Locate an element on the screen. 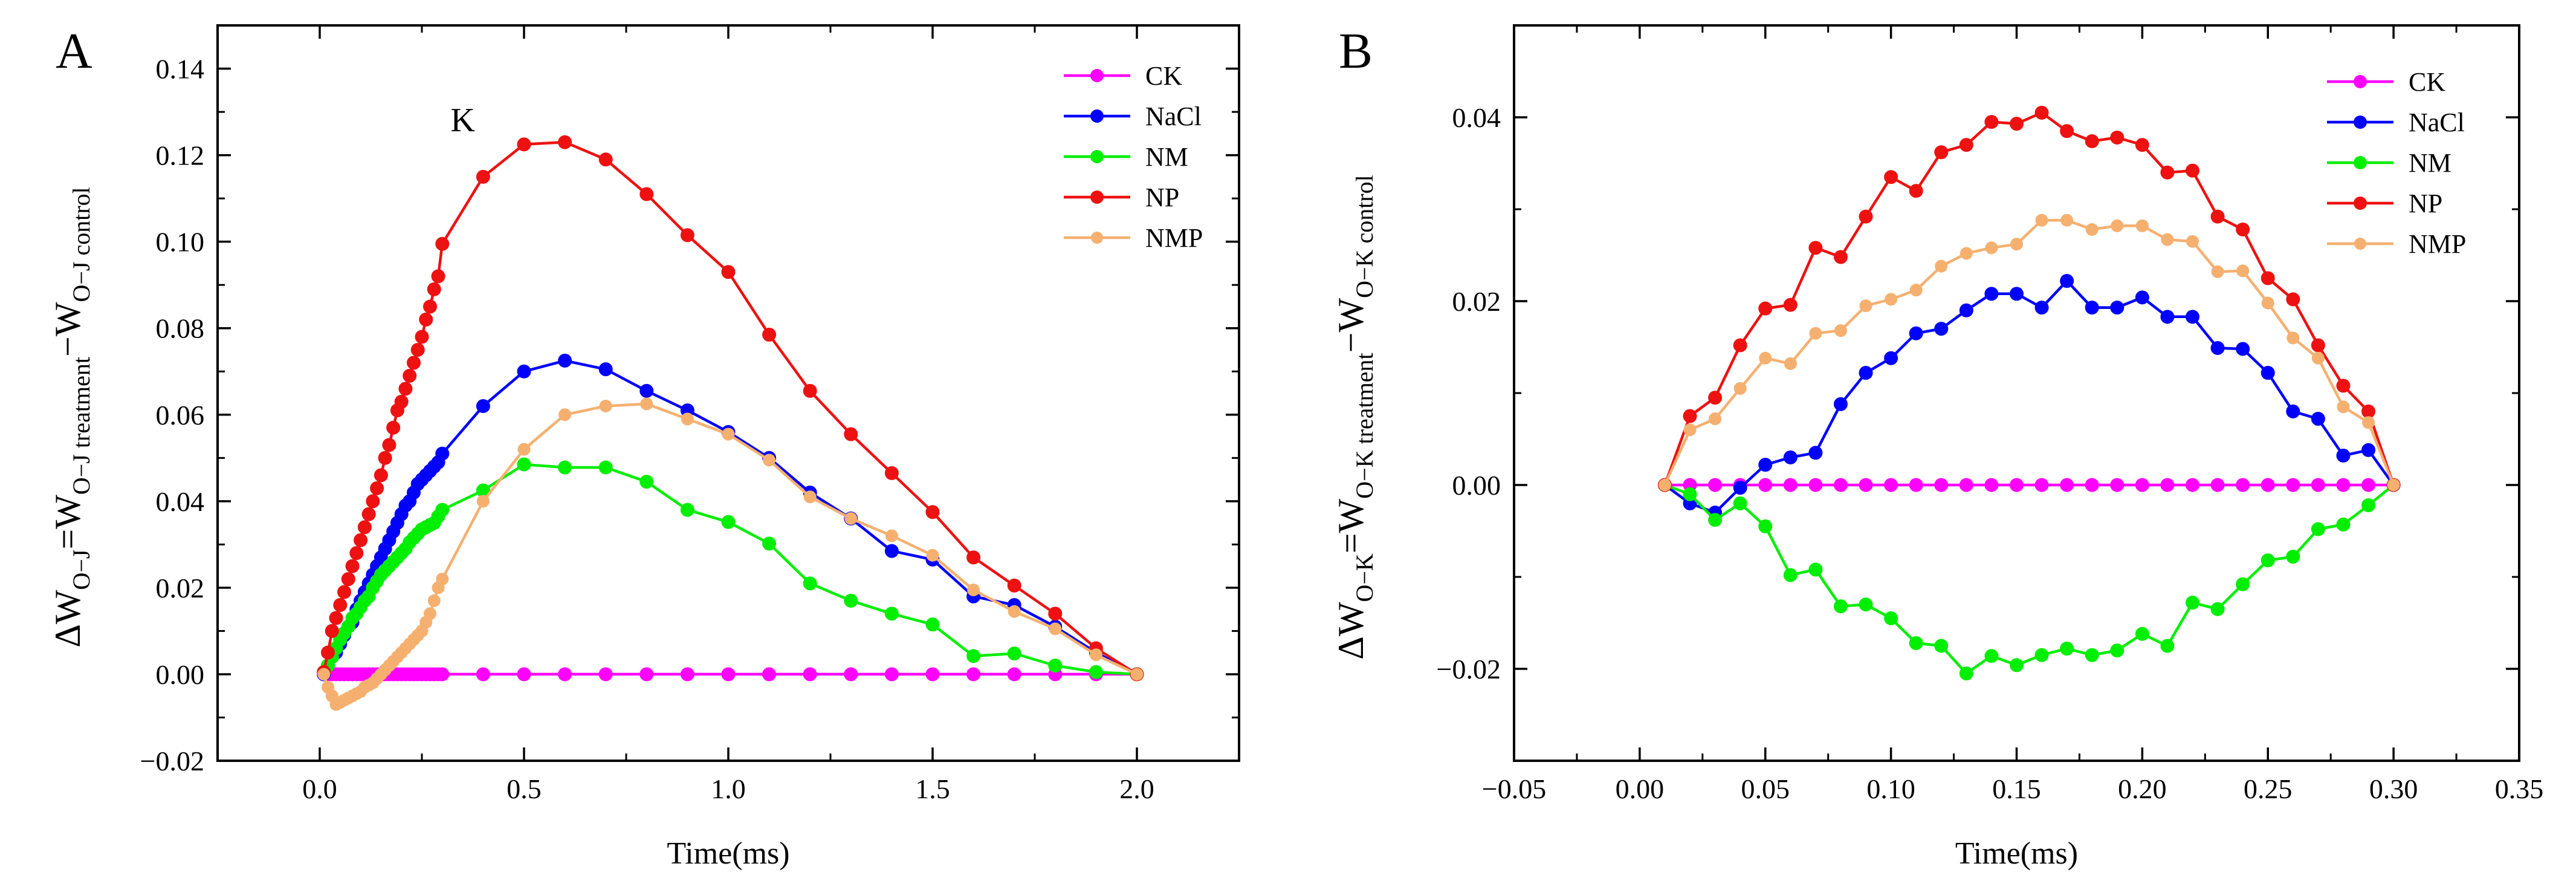  legend-label: NMP is located at coordinates (1174, 238).